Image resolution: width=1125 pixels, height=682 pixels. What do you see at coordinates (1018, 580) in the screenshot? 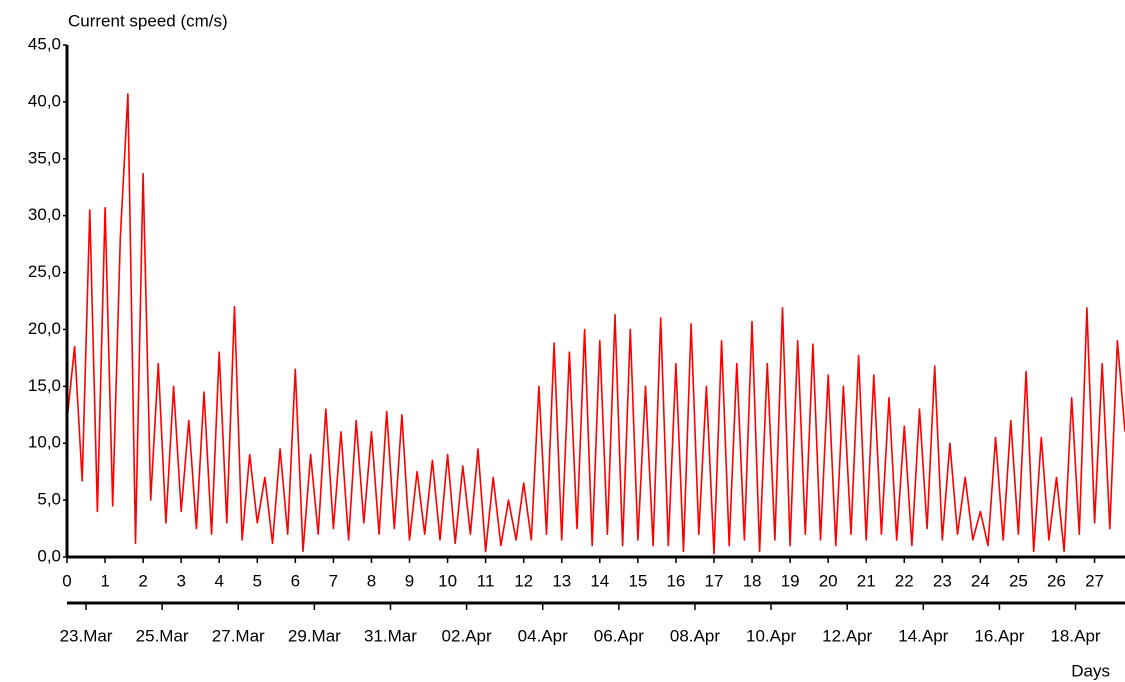
I see `x-tick-label: 25` at bounding box center [1018, 580].